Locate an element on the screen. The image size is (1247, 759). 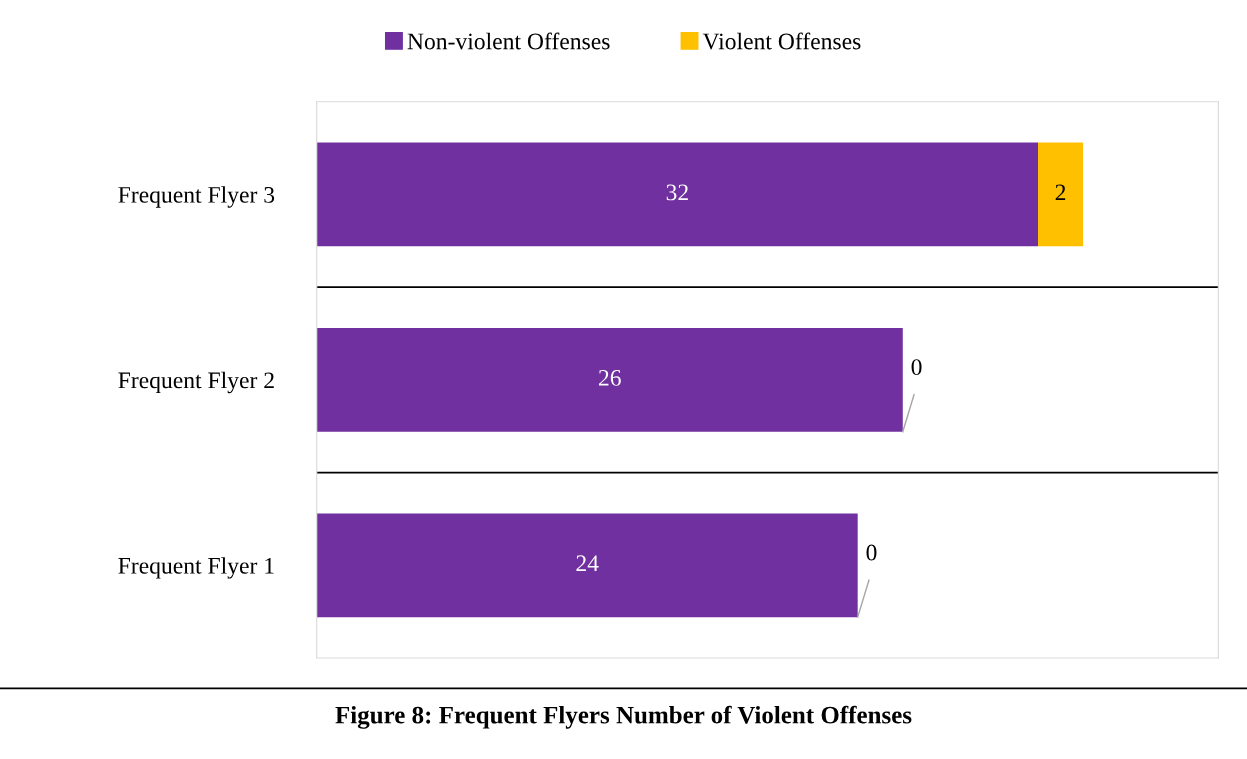
legend-label: Non-violent Offenses is located at coordinates (508, 41).